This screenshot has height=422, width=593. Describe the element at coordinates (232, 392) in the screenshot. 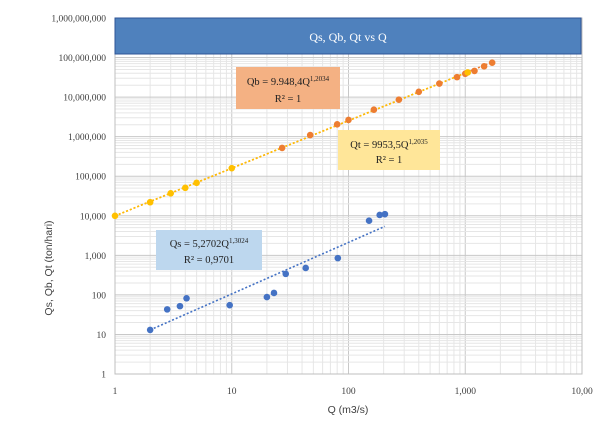

I see `x-tick-label: 10` at that location.